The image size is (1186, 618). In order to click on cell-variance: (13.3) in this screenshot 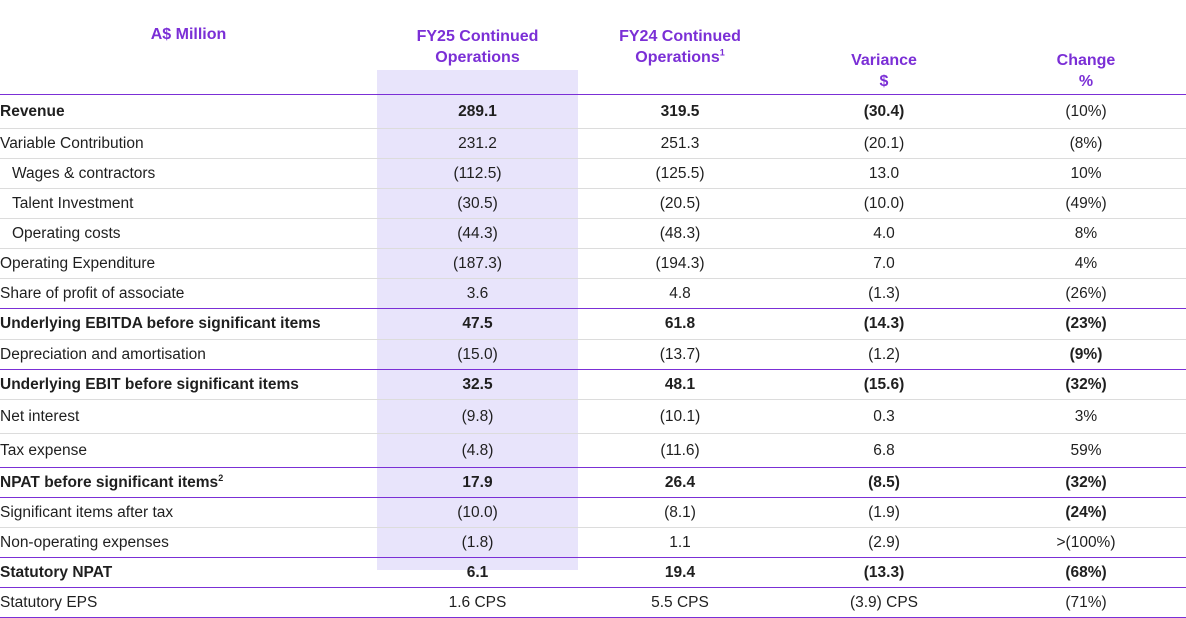, I will do `click(884, 572)`.